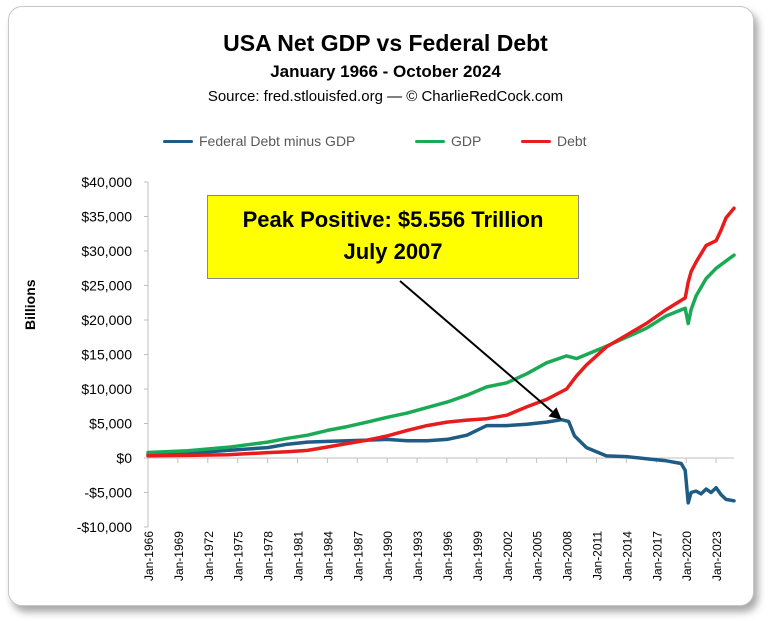  Describe the element at coordinates (109, 493) in the screenshot. I see `y-tick-label: -$5,000` at that location.